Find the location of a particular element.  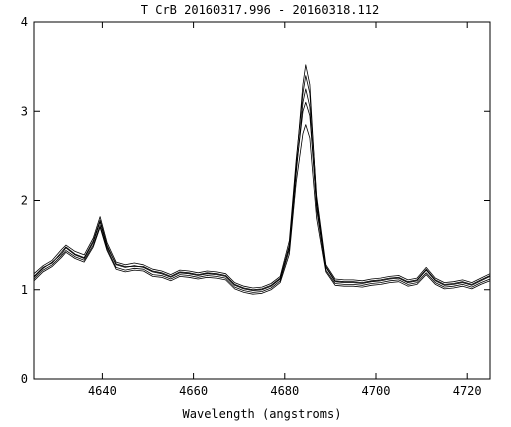

y-tick-label: 0 is located at coordinates (24, 379).